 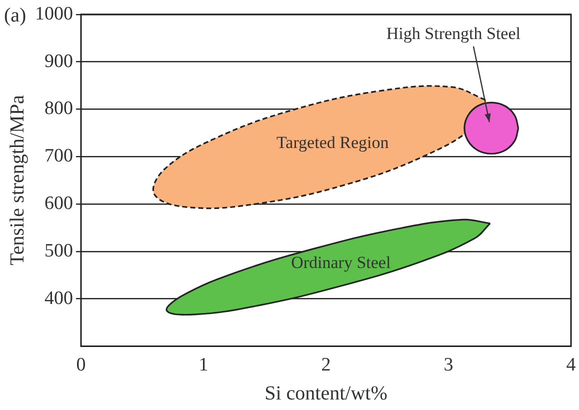 I want to click on y-tick-label: 600, so click(x=58, y=203).